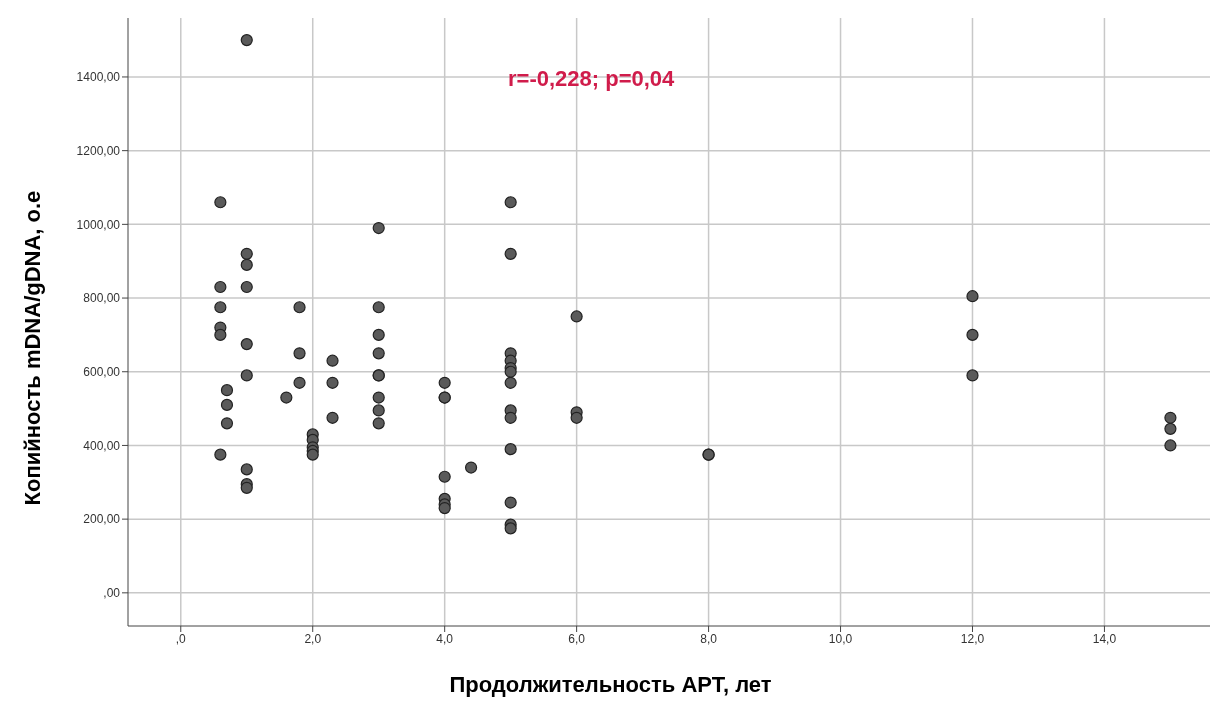 The height and width of the screenshot is (724, 1221). I want to click on y-tick-label: 1000,00, so click(98, 224).